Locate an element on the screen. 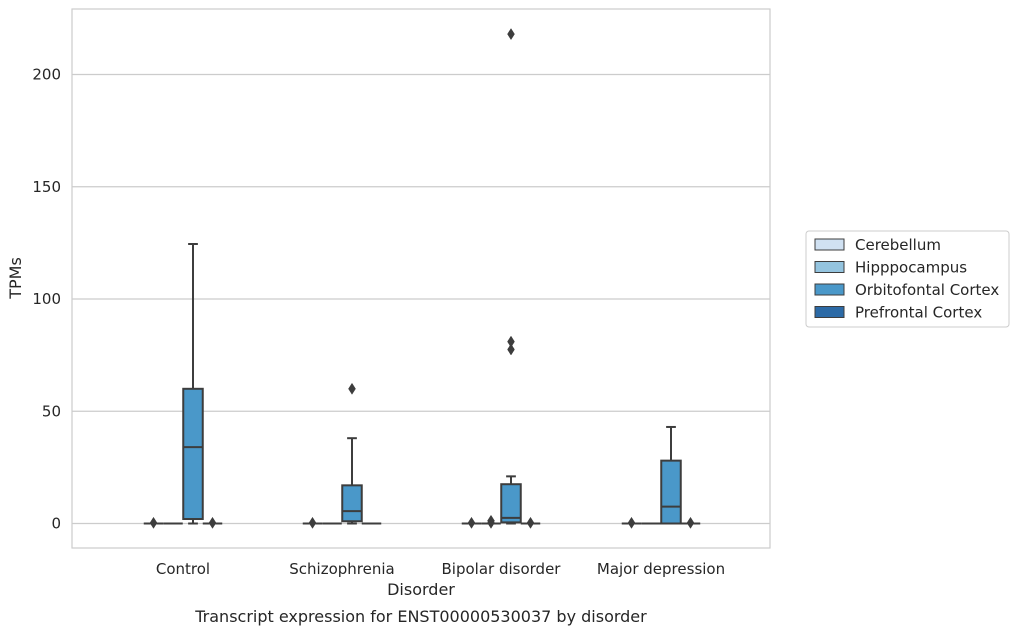 The height and width of the screenshot is (634, 1019). y-tick-label: 100 is located at coordinates (46, 299).